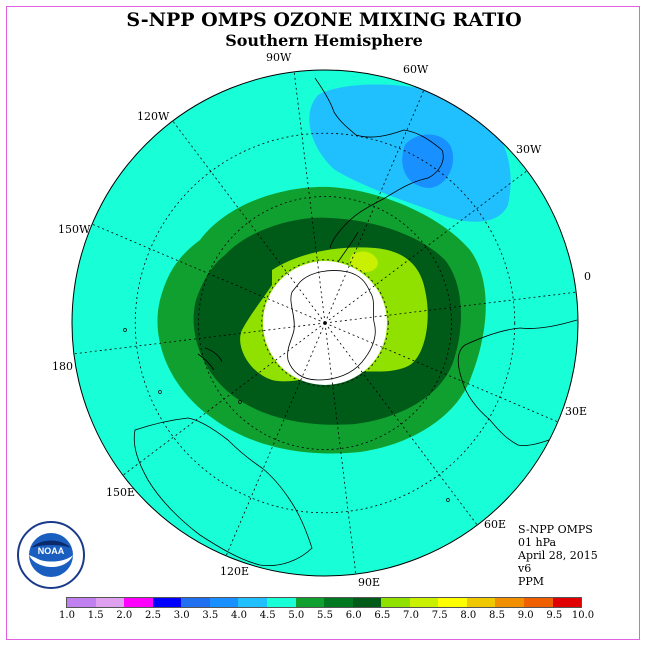 The width and height of the screenshot is (648, 648). I want to click on colorbar-tick-label: 9.5, so click(554, 615).